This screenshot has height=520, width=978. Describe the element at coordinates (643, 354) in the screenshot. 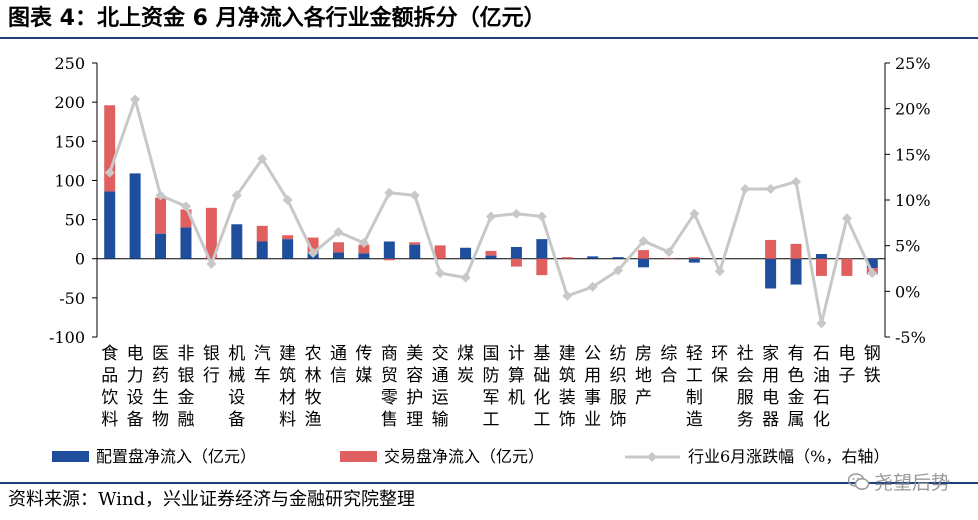

I see `category-char: 房` at that location.